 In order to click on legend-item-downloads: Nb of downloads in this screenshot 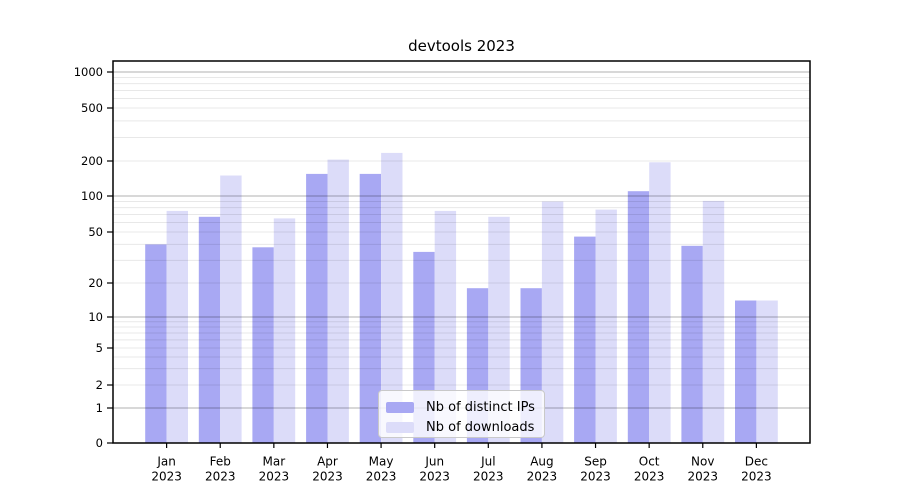, I will do `click(465, 427)`.